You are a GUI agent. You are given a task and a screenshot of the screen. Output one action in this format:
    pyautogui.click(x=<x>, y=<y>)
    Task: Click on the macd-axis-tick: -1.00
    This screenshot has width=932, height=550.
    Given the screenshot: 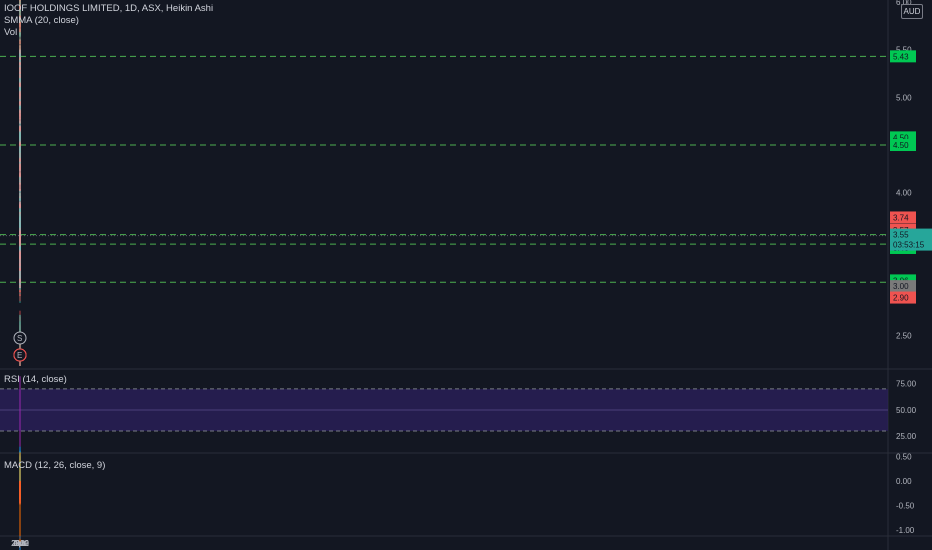 What is the action you would take?
    pyautogui.click(x=905, y=530)
    